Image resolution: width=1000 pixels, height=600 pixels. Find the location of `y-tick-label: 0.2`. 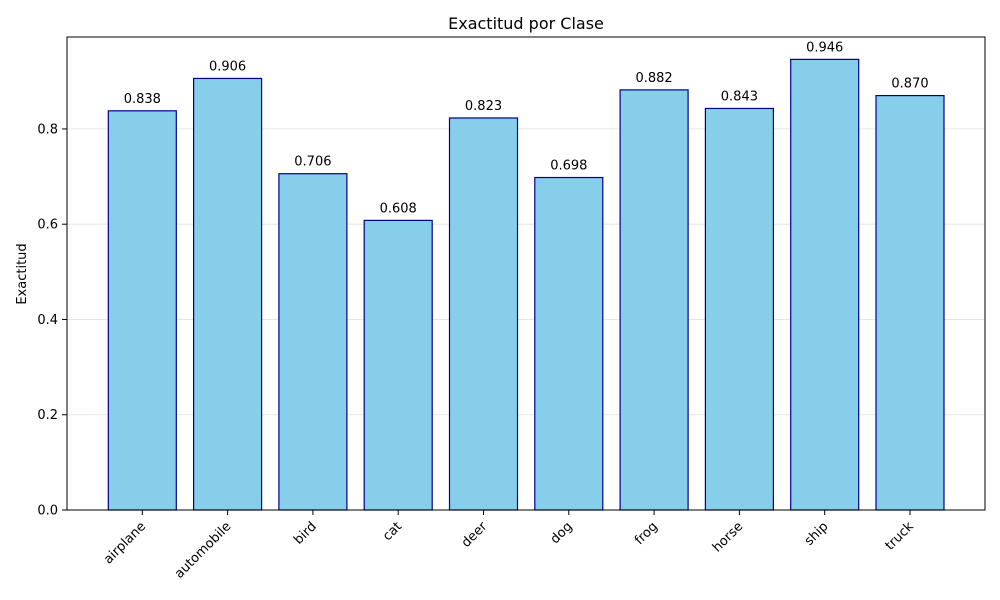

y-tick-label: 0.2 is located at coordinates (47, 415).